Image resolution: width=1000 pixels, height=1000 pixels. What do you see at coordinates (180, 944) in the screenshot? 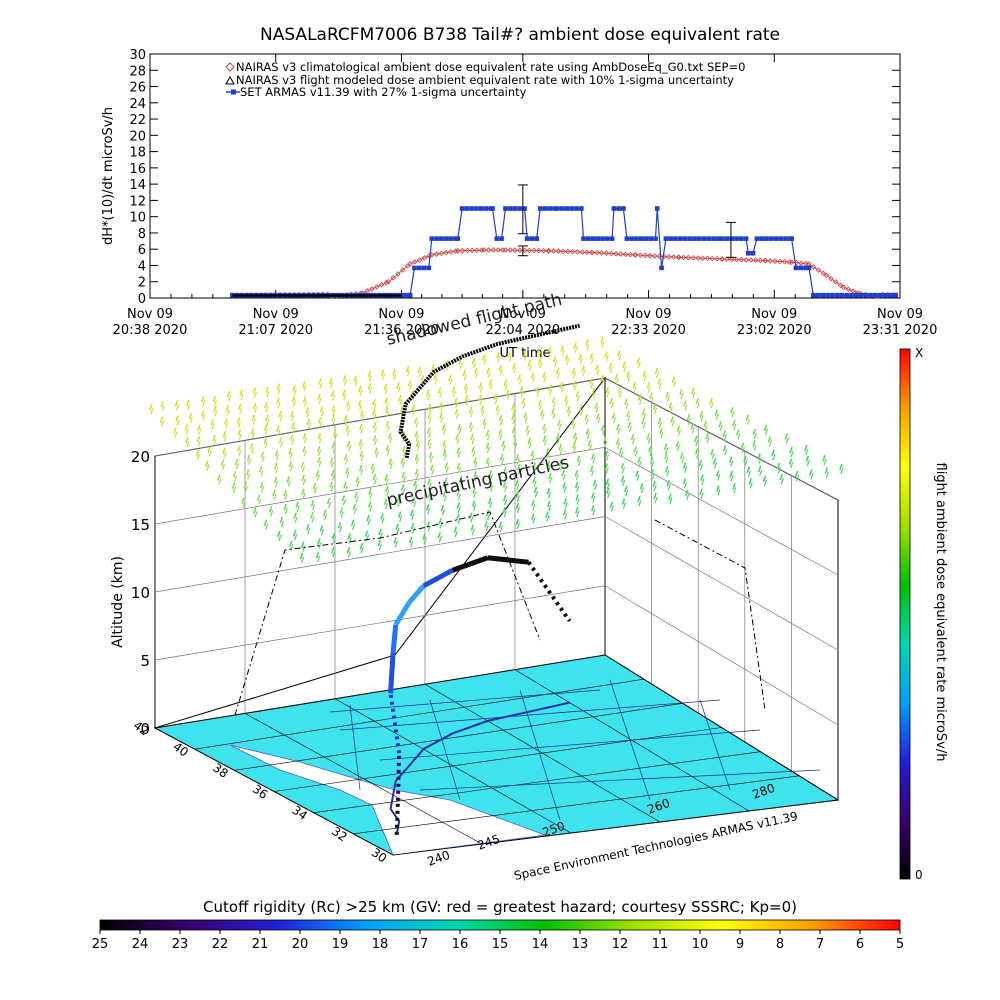
I see `rigidity-tick-label: 23` at bounding box center [180, 944].